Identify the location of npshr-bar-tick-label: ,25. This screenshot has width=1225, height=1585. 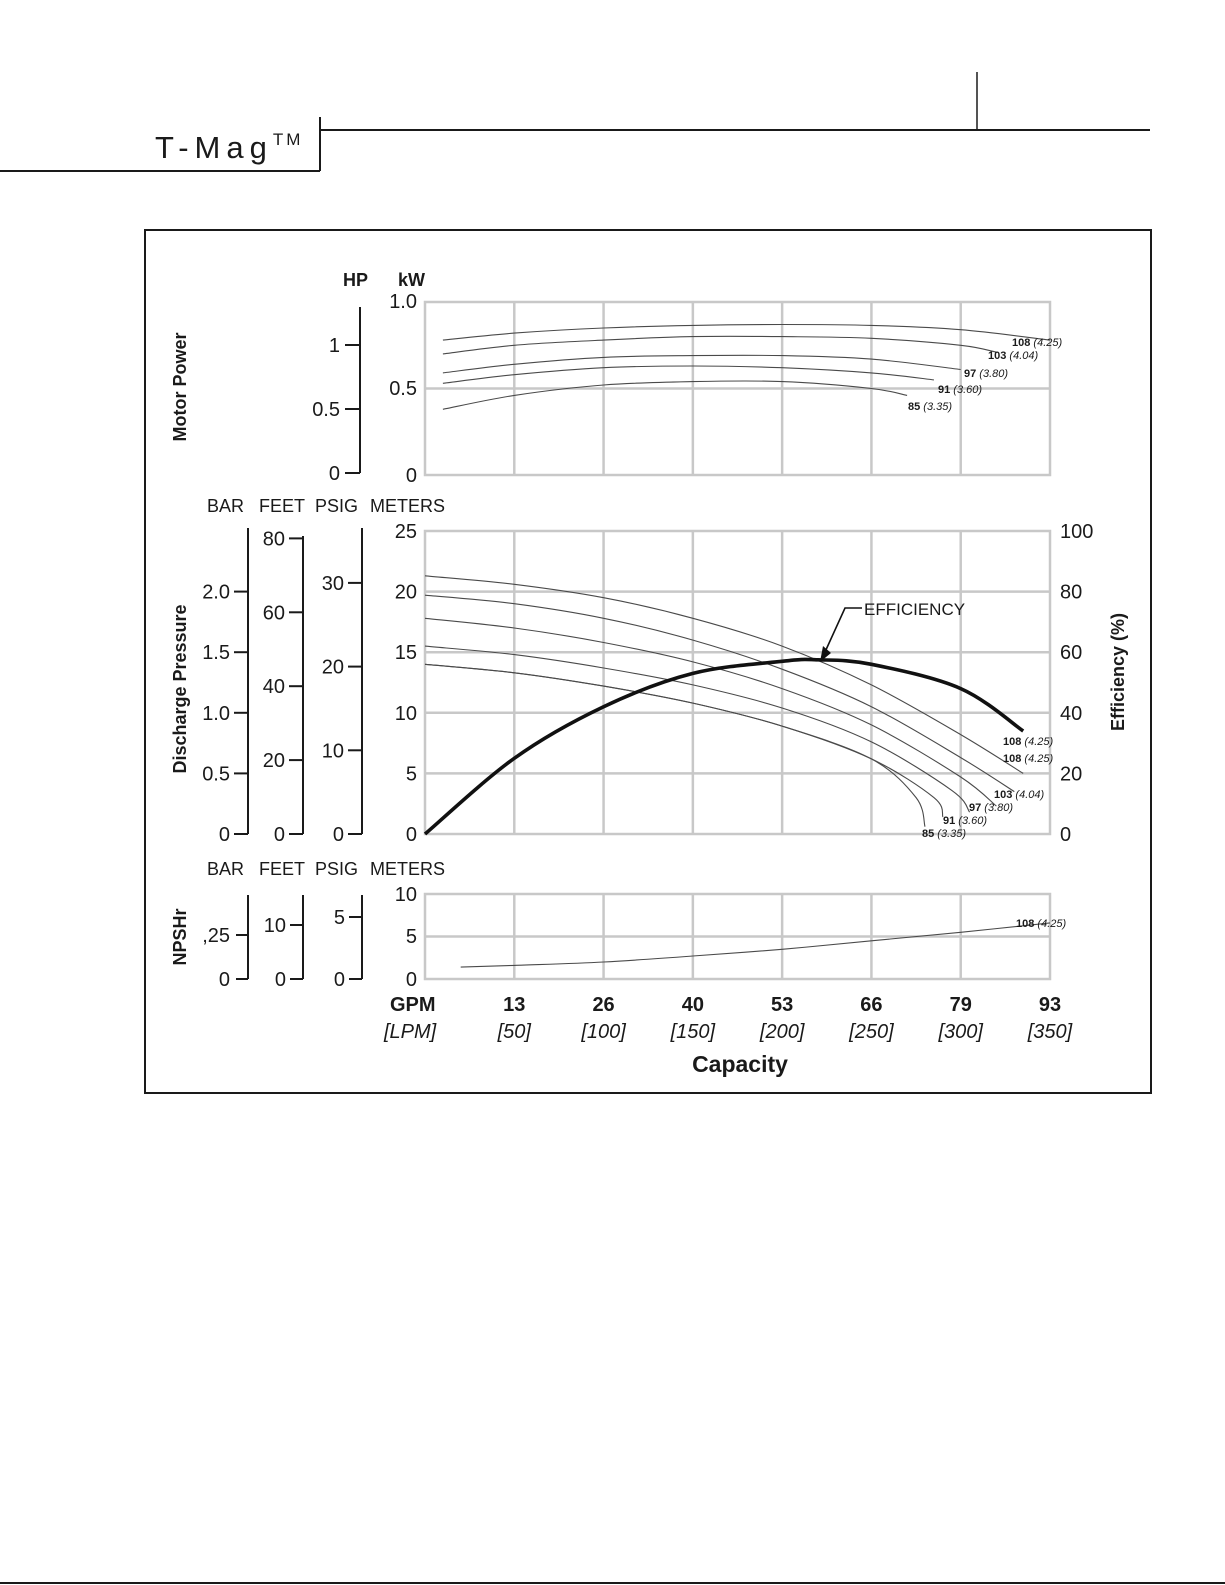
(216, 936).